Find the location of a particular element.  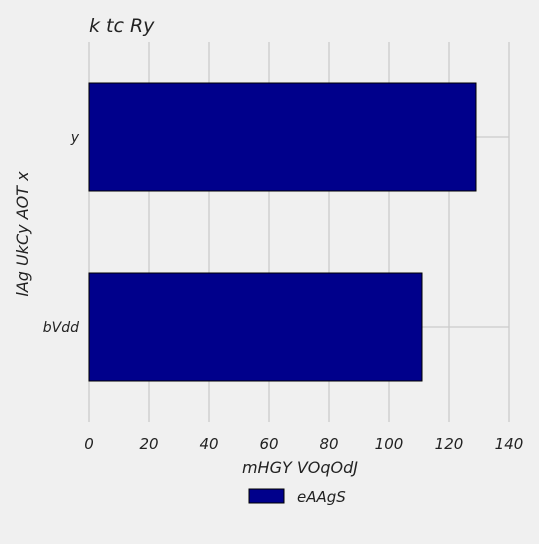

legend-swatch is located at coordinates (266, 496).